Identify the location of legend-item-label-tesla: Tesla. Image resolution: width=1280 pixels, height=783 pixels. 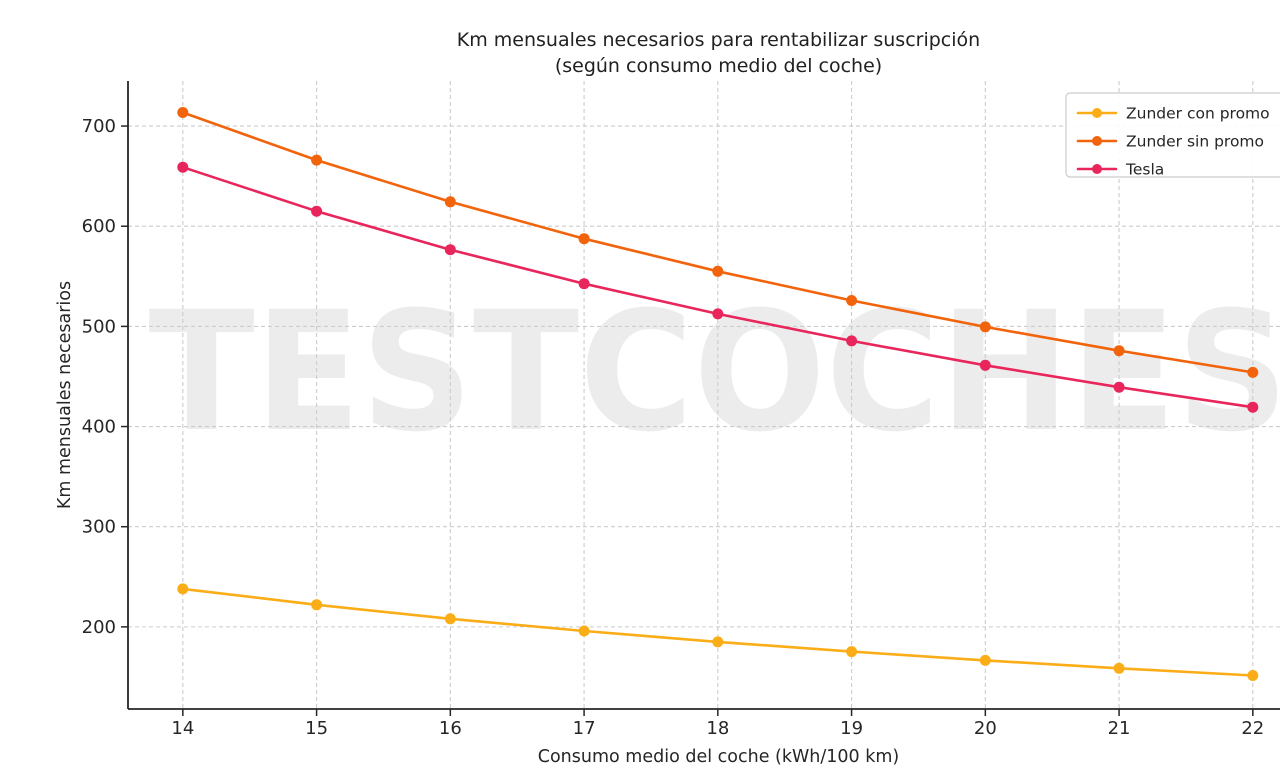
(1144, 170).